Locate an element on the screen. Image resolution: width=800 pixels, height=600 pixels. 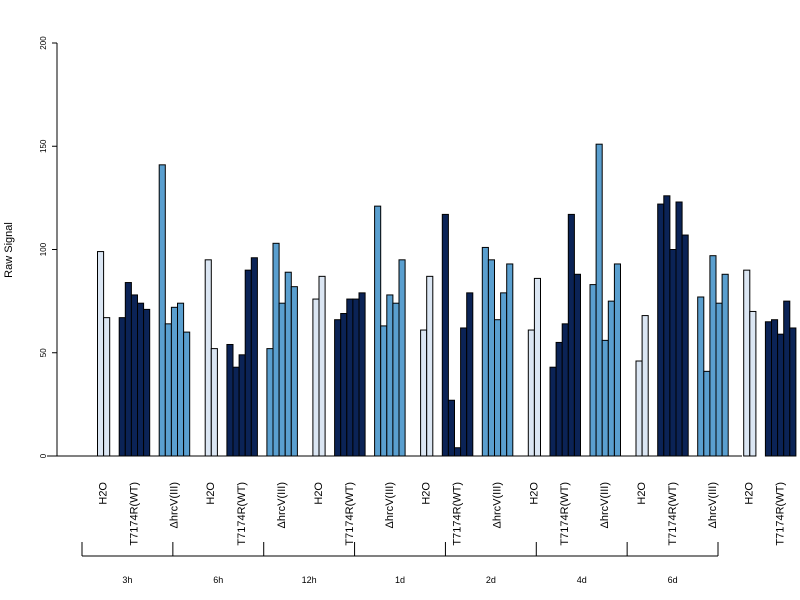
timepoint-label: 6d is located at coordinates (673, 580).